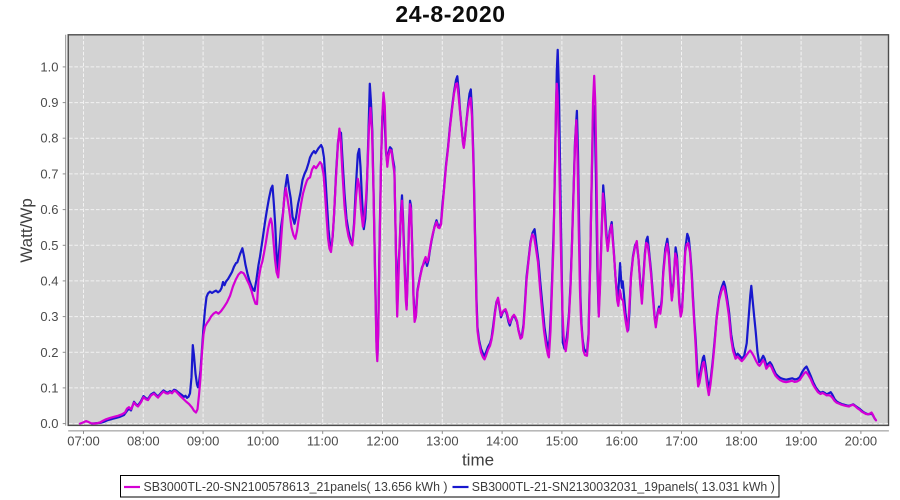 Image resolution: width=900 pixels, height=500 pixels. What do you see at coordinates (621, 441) in the screenshot?
I see `svg-text: 16:00` at bounding box center [621, 441].